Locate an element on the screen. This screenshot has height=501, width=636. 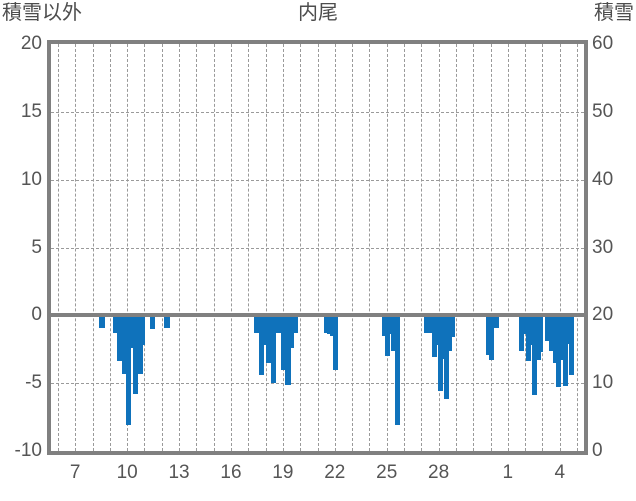
x-axis-tick-16: 16 is located at coordinates (231, 472).